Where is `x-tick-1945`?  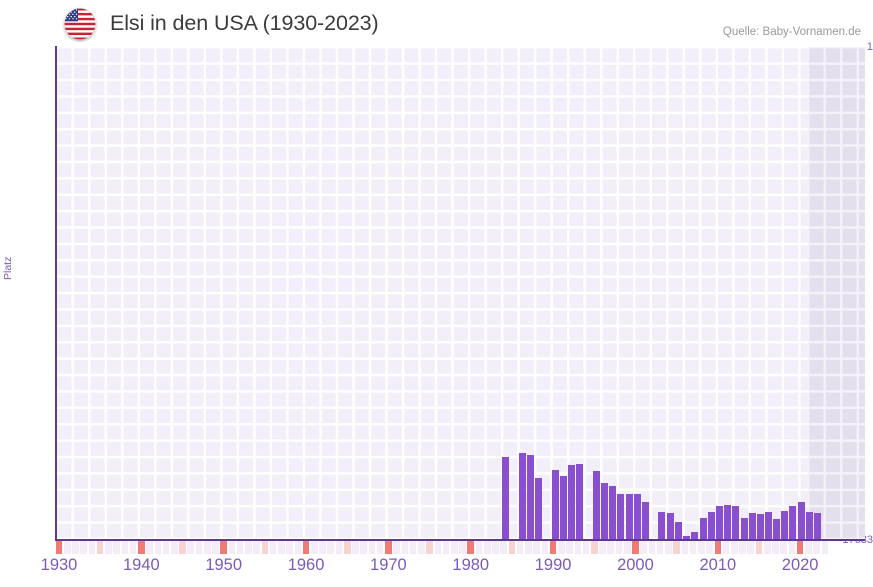
x-tick-1945 is located at coordinates (182, 547).